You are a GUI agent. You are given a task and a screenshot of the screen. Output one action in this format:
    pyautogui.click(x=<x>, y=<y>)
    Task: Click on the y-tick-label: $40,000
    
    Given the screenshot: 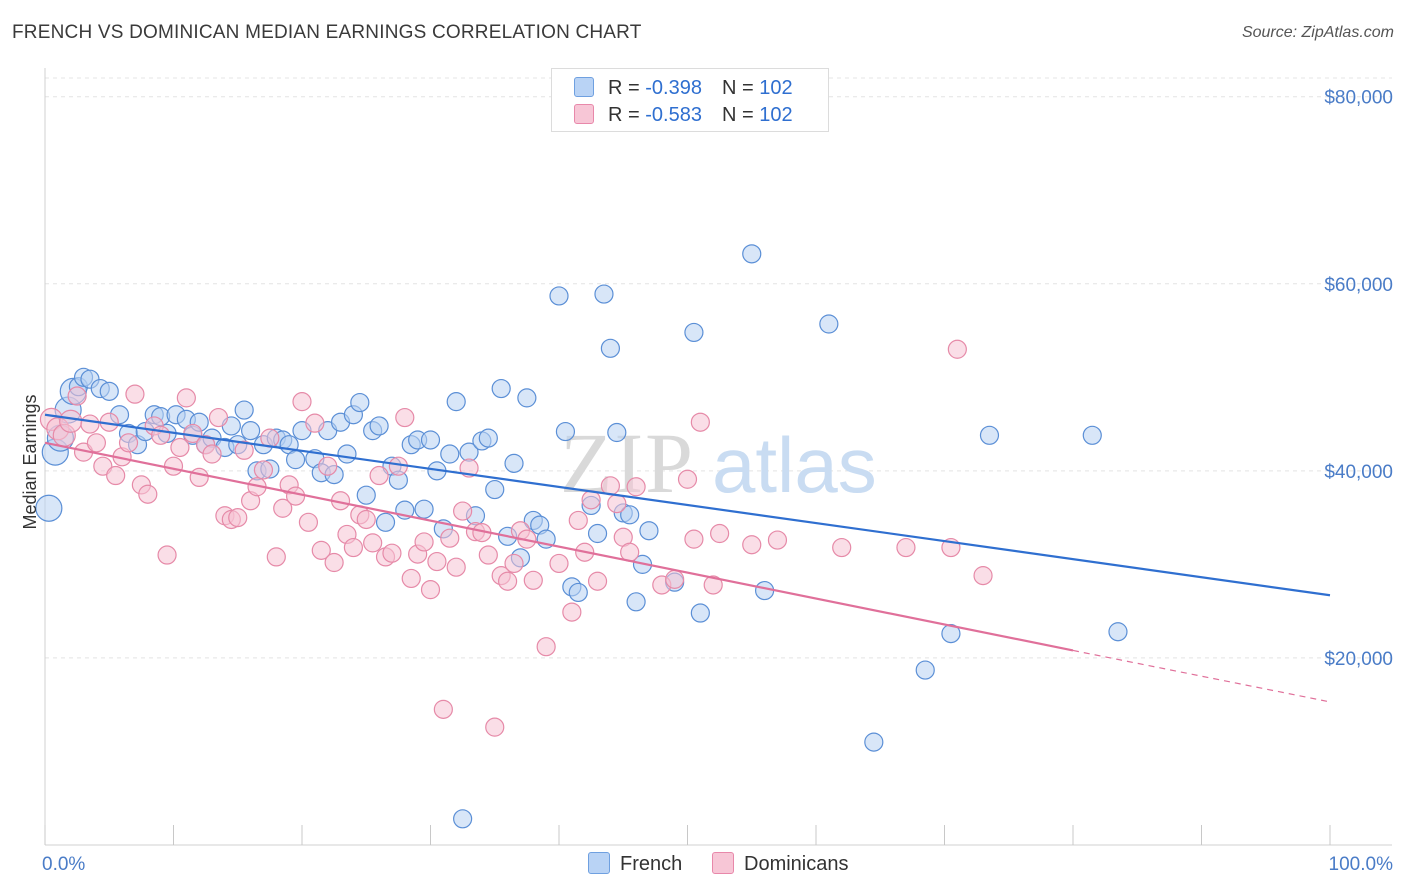 What is the action you would take?
    pyautogui.click(x=1358, y=472)
    